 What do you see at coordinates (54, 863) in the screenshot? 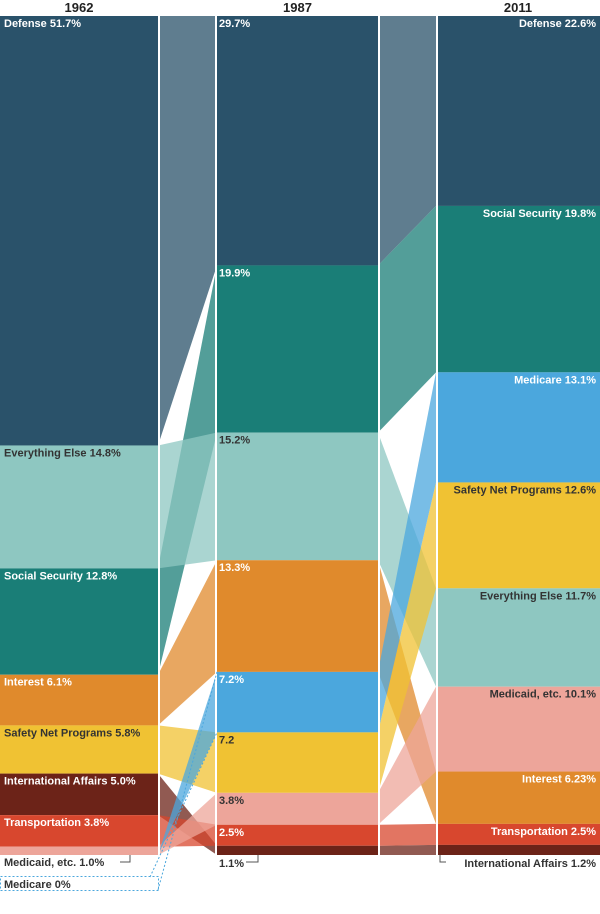
I see `label-1962-medicaid: Medicaid, etc. 1.0%` at bounding box center [54, 863].